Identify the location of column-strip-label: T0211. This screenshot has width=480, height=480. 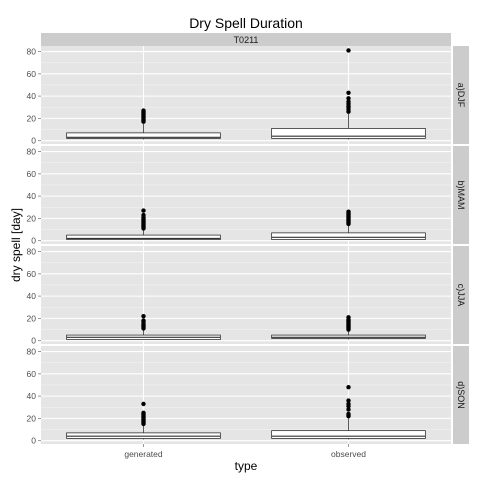
(246, 40).